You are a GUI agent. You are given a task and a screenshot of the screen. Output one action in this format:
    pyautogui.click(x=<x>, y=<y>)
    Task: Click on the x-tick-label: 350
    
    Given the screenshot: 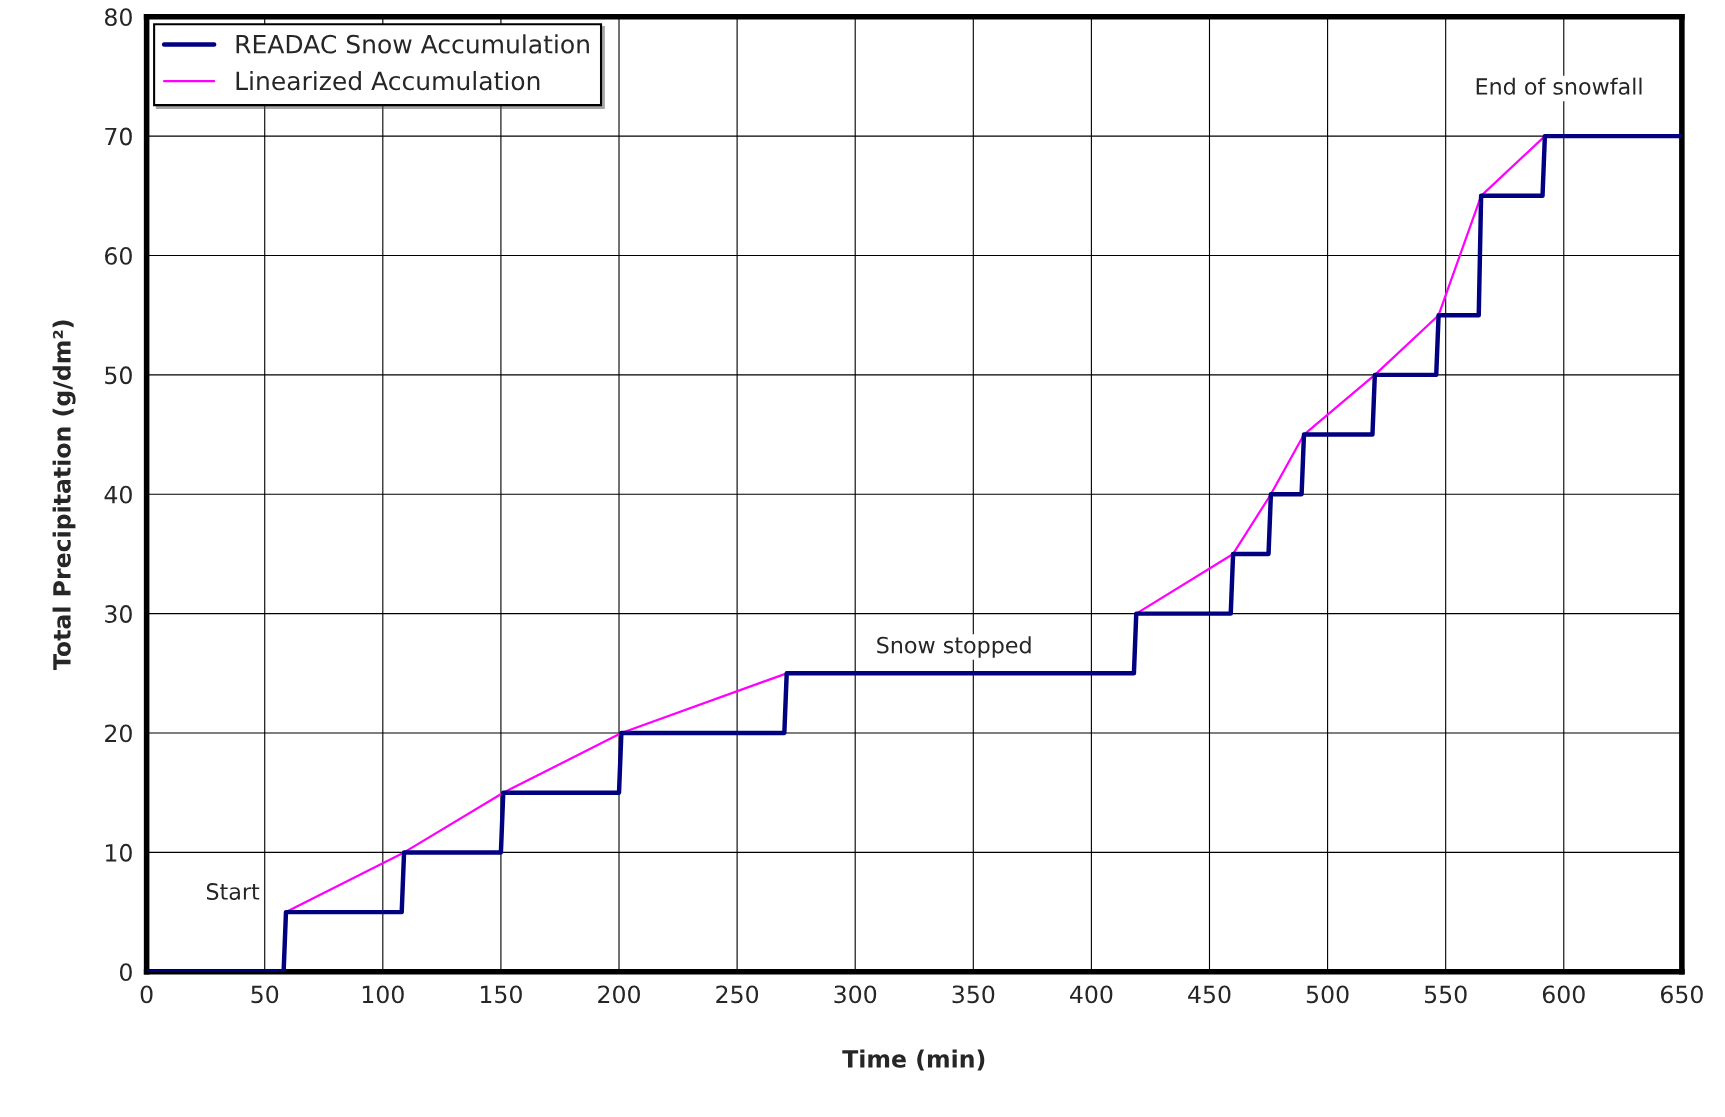 What is the action you would take?
    pyautogui.click(x=973, y=994)
    